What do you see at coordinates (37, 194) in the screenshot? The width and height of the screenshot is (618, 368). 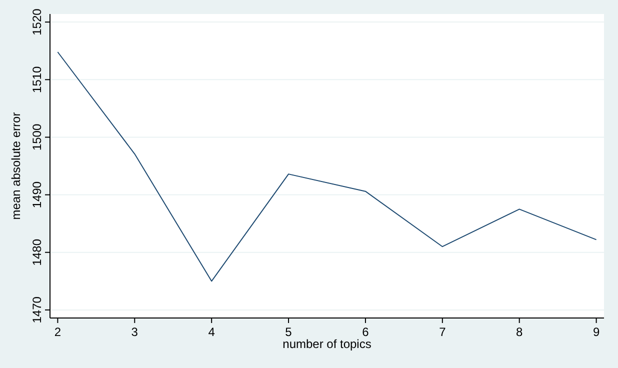 I see `y-tick-label: 1490` at bounding box center [37, 194].